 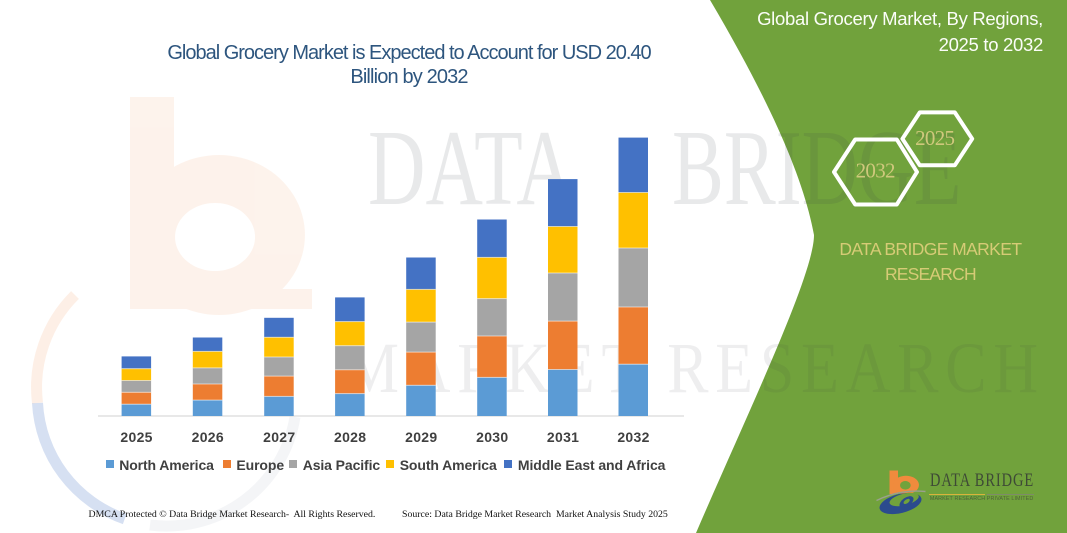 What do you see at coordinates (934, 138) in the screenshot?
I see `svg-text: 2025` at bounding box center [934, 138].